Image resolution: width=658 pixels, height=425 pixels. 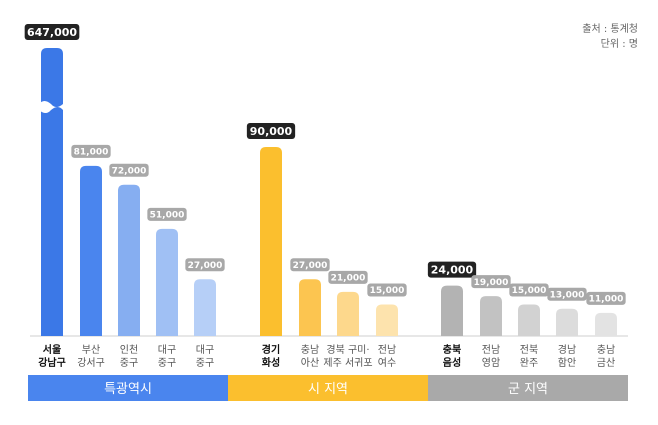 I want to click on category-label-line1: 부산, so click(x=91, y=350).